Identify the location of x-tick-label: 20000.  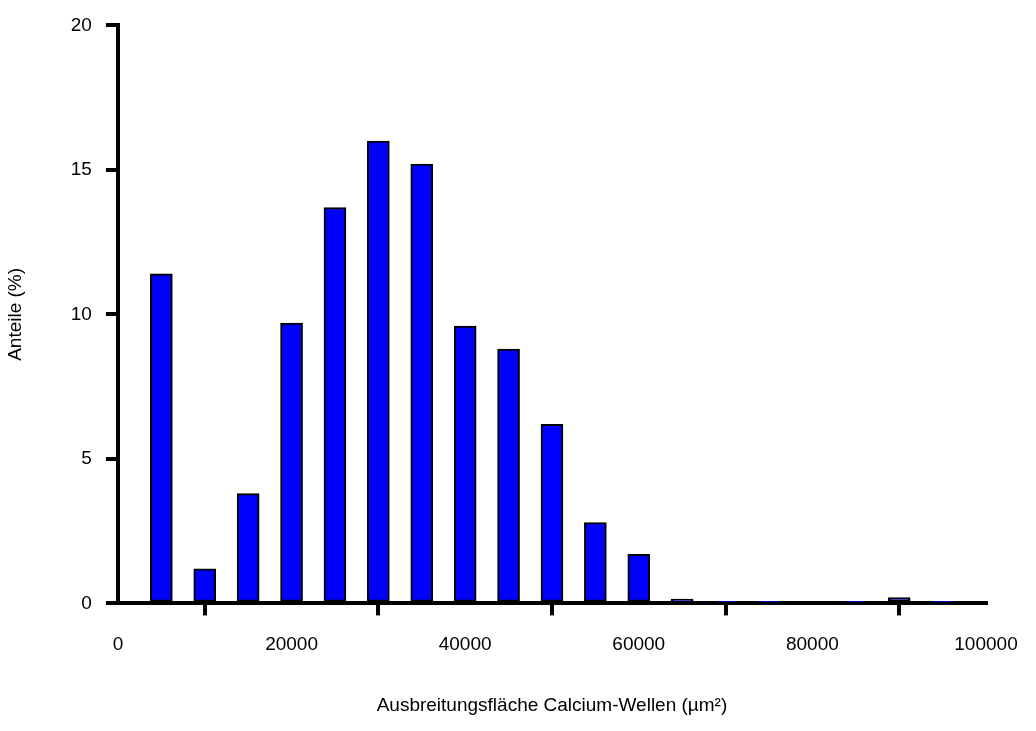
(291, 644).